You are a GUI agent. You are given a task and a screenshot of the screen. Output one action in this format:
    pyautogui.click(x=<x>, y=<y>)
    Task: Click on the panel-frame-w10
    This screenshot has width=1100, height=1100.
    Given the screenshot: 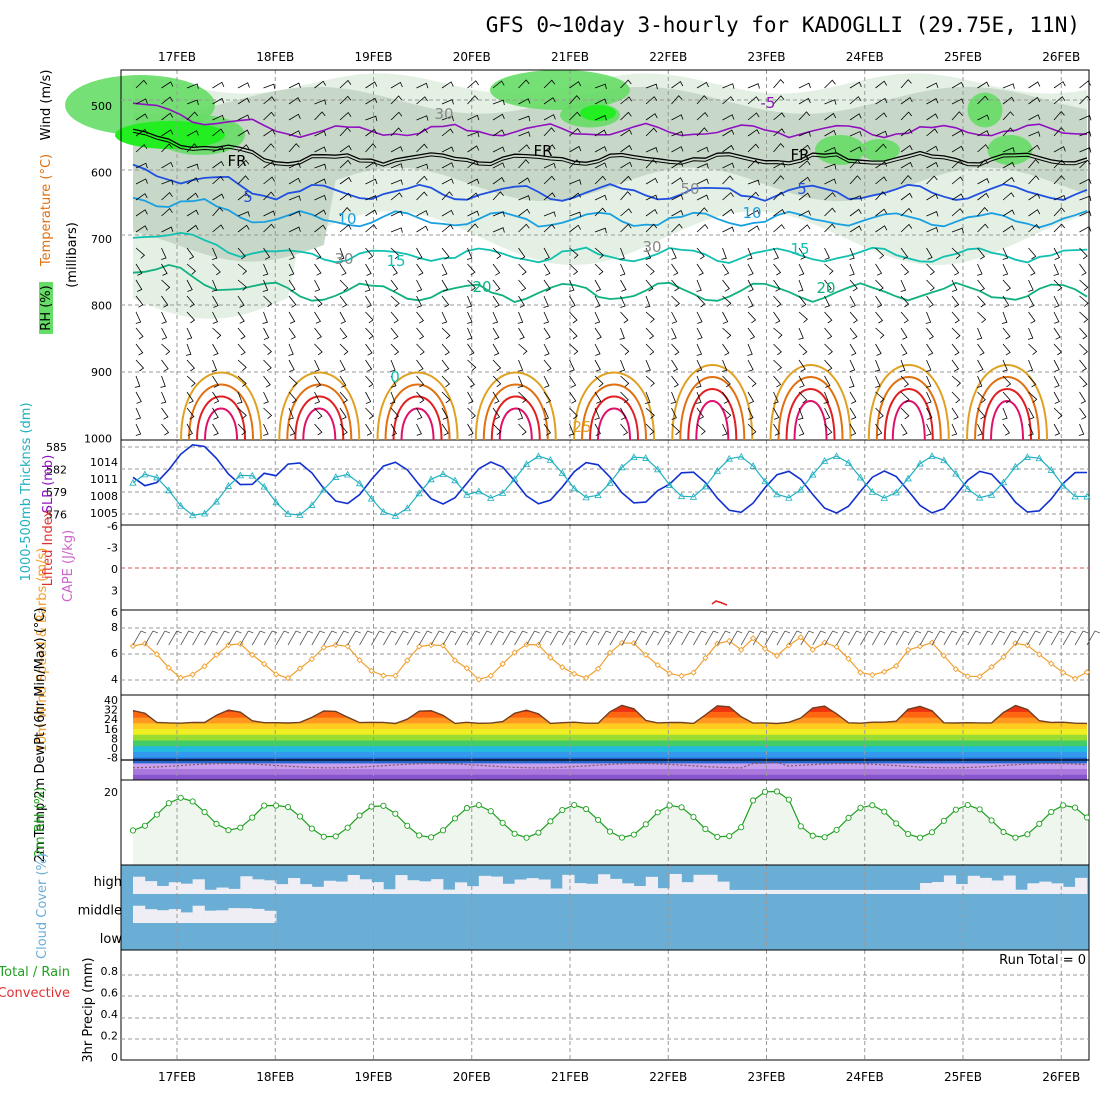 What is the action you would take?
    pyautogui.click(x=605, y=652)
    